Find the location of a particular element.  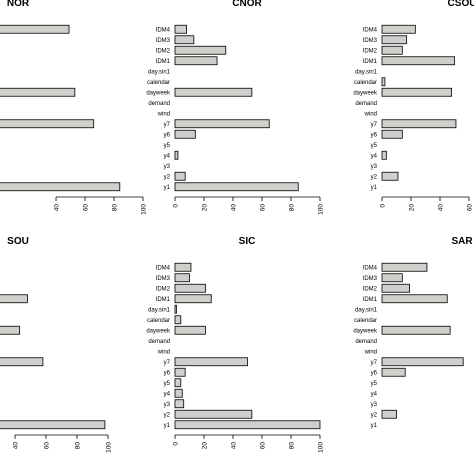

chart-title: SOU is located at coordinates (18, 241).